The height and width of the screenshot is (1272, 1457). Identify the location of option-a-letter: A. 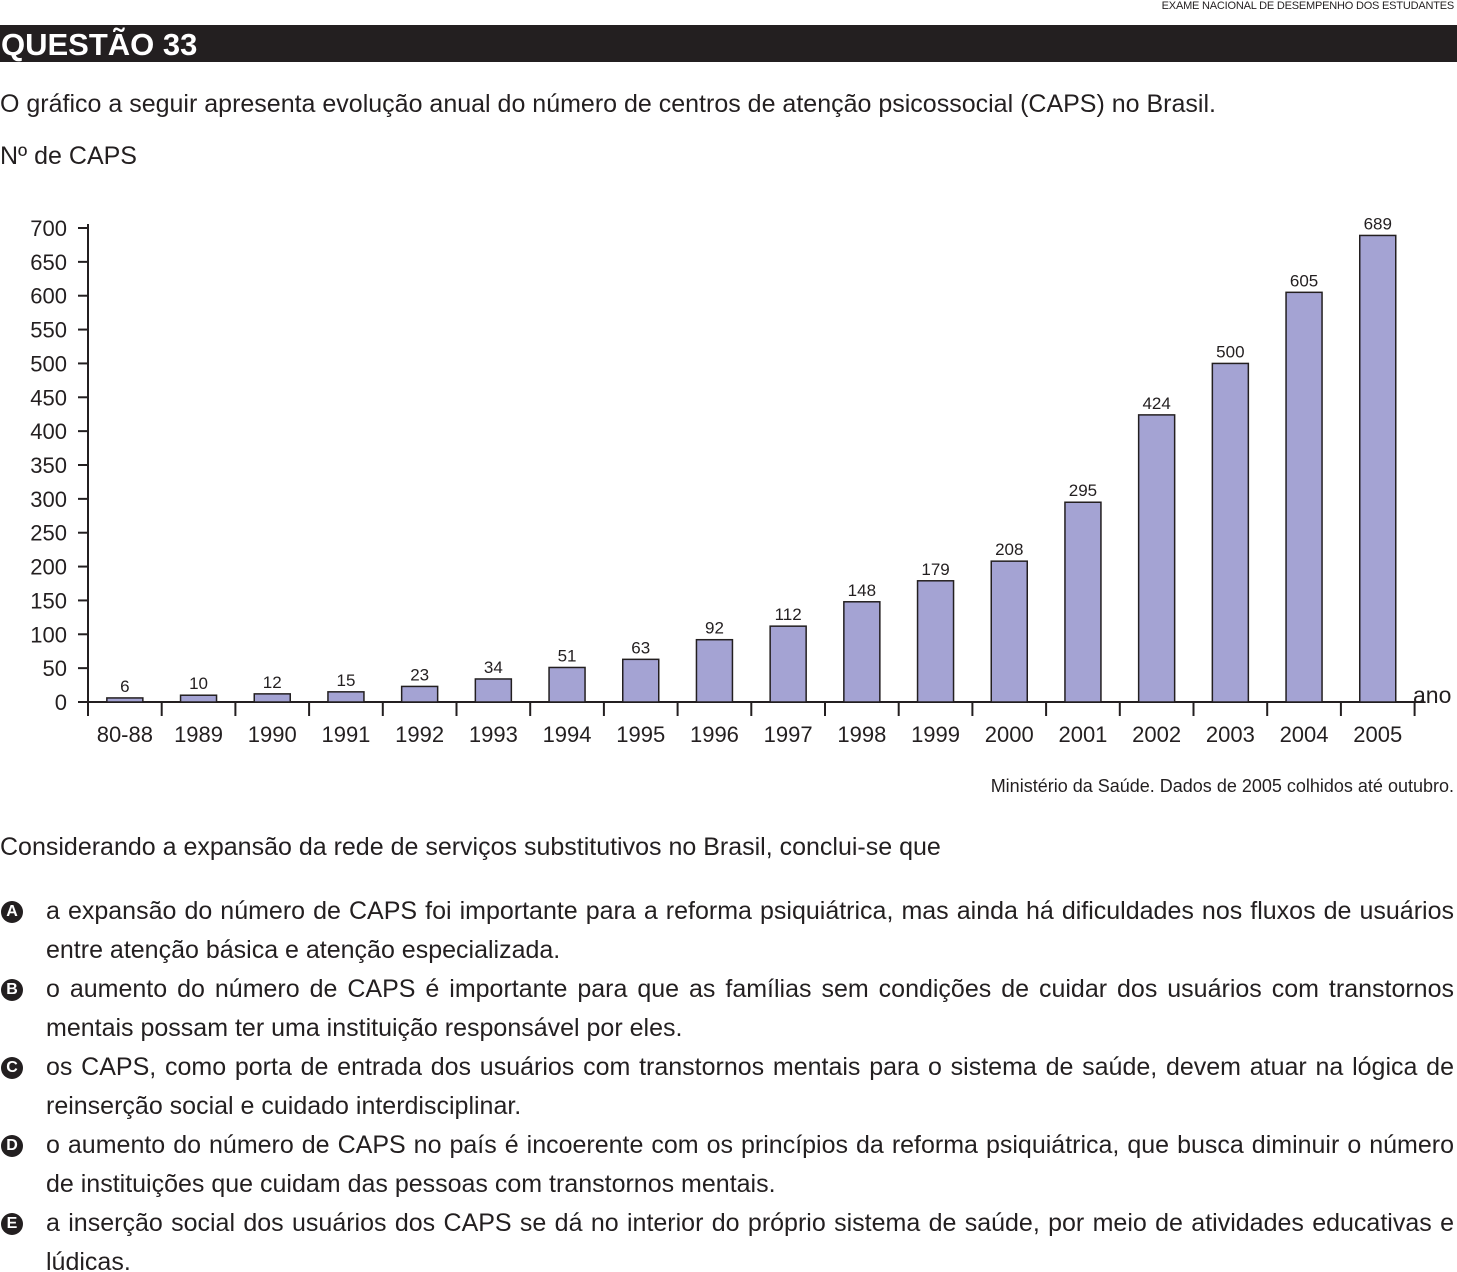
(12, 912).